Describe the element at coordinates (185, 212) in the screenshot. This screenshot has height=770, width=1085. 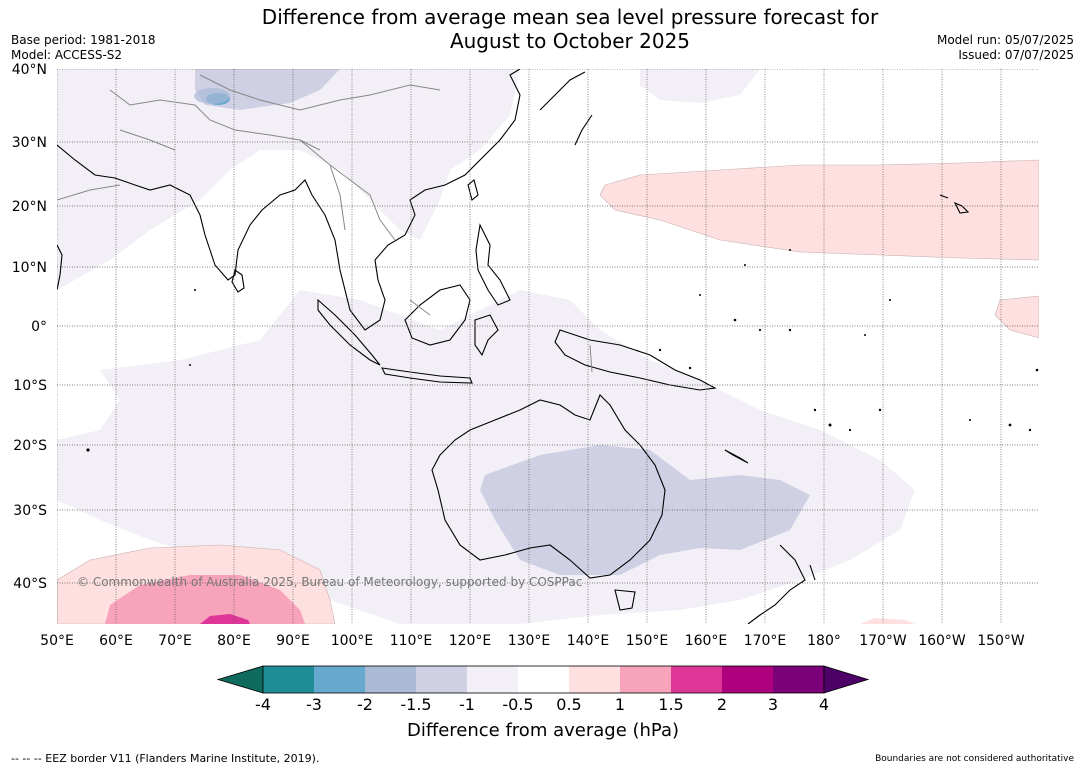
I see `coastline-arabia-india` at that location.